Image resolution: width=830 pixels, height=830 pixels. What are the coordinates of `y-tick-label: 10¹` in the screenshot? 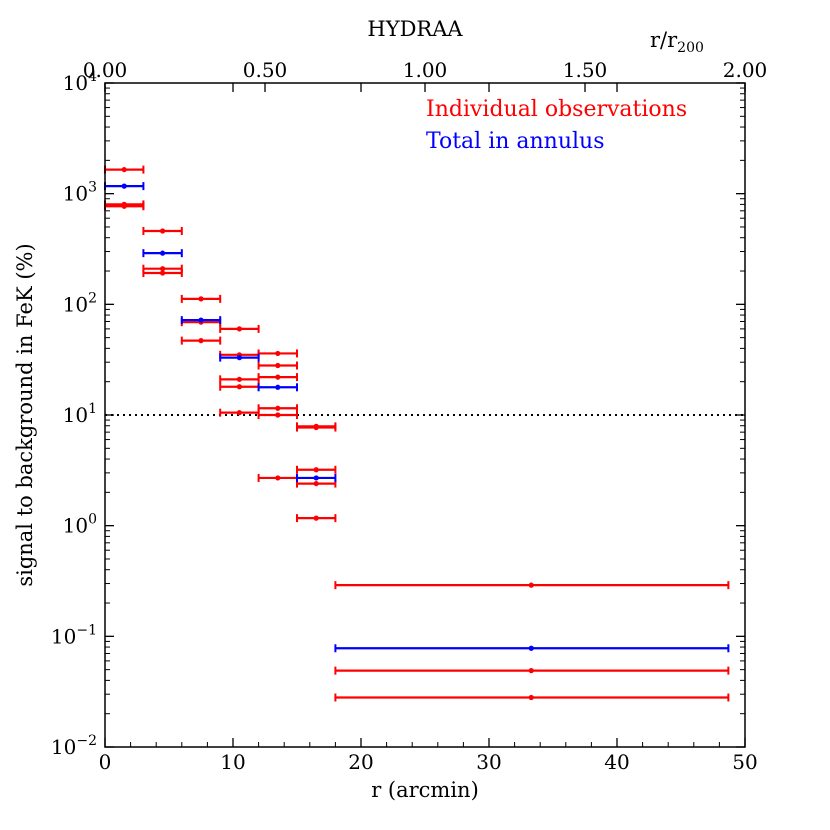 It's located at (80, 414).